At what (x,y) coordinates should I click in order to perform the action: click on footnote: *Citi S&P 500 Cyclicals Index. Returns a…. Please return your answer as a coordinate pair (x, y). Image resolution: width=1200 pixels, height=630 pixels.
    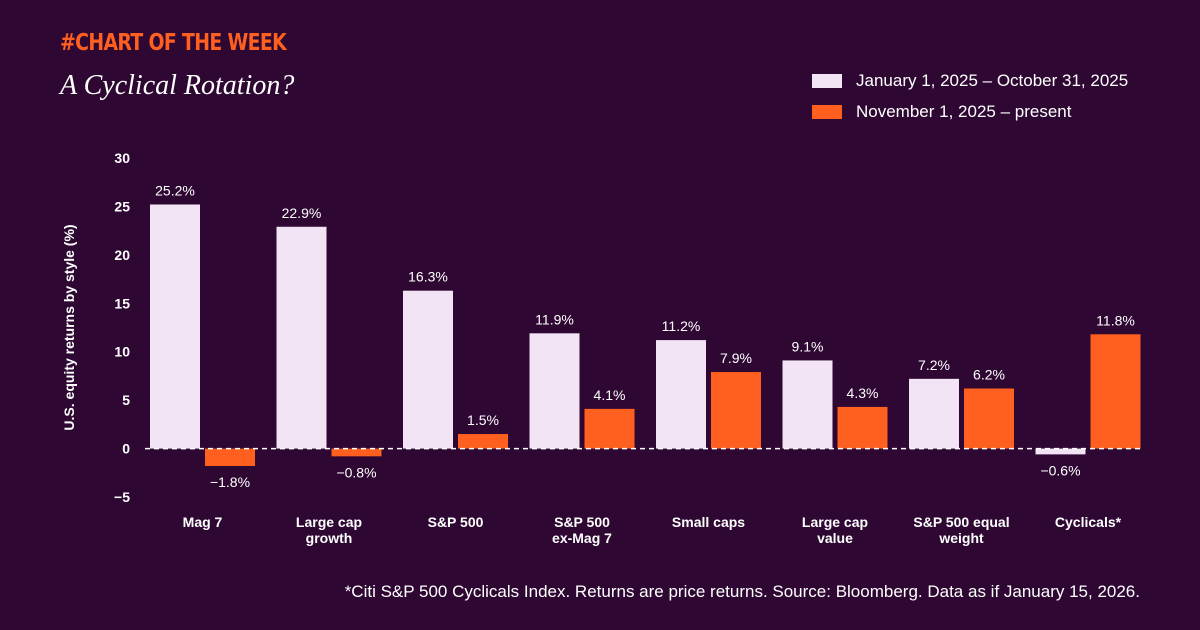
    Looking at the image, I should click on (742, 591).